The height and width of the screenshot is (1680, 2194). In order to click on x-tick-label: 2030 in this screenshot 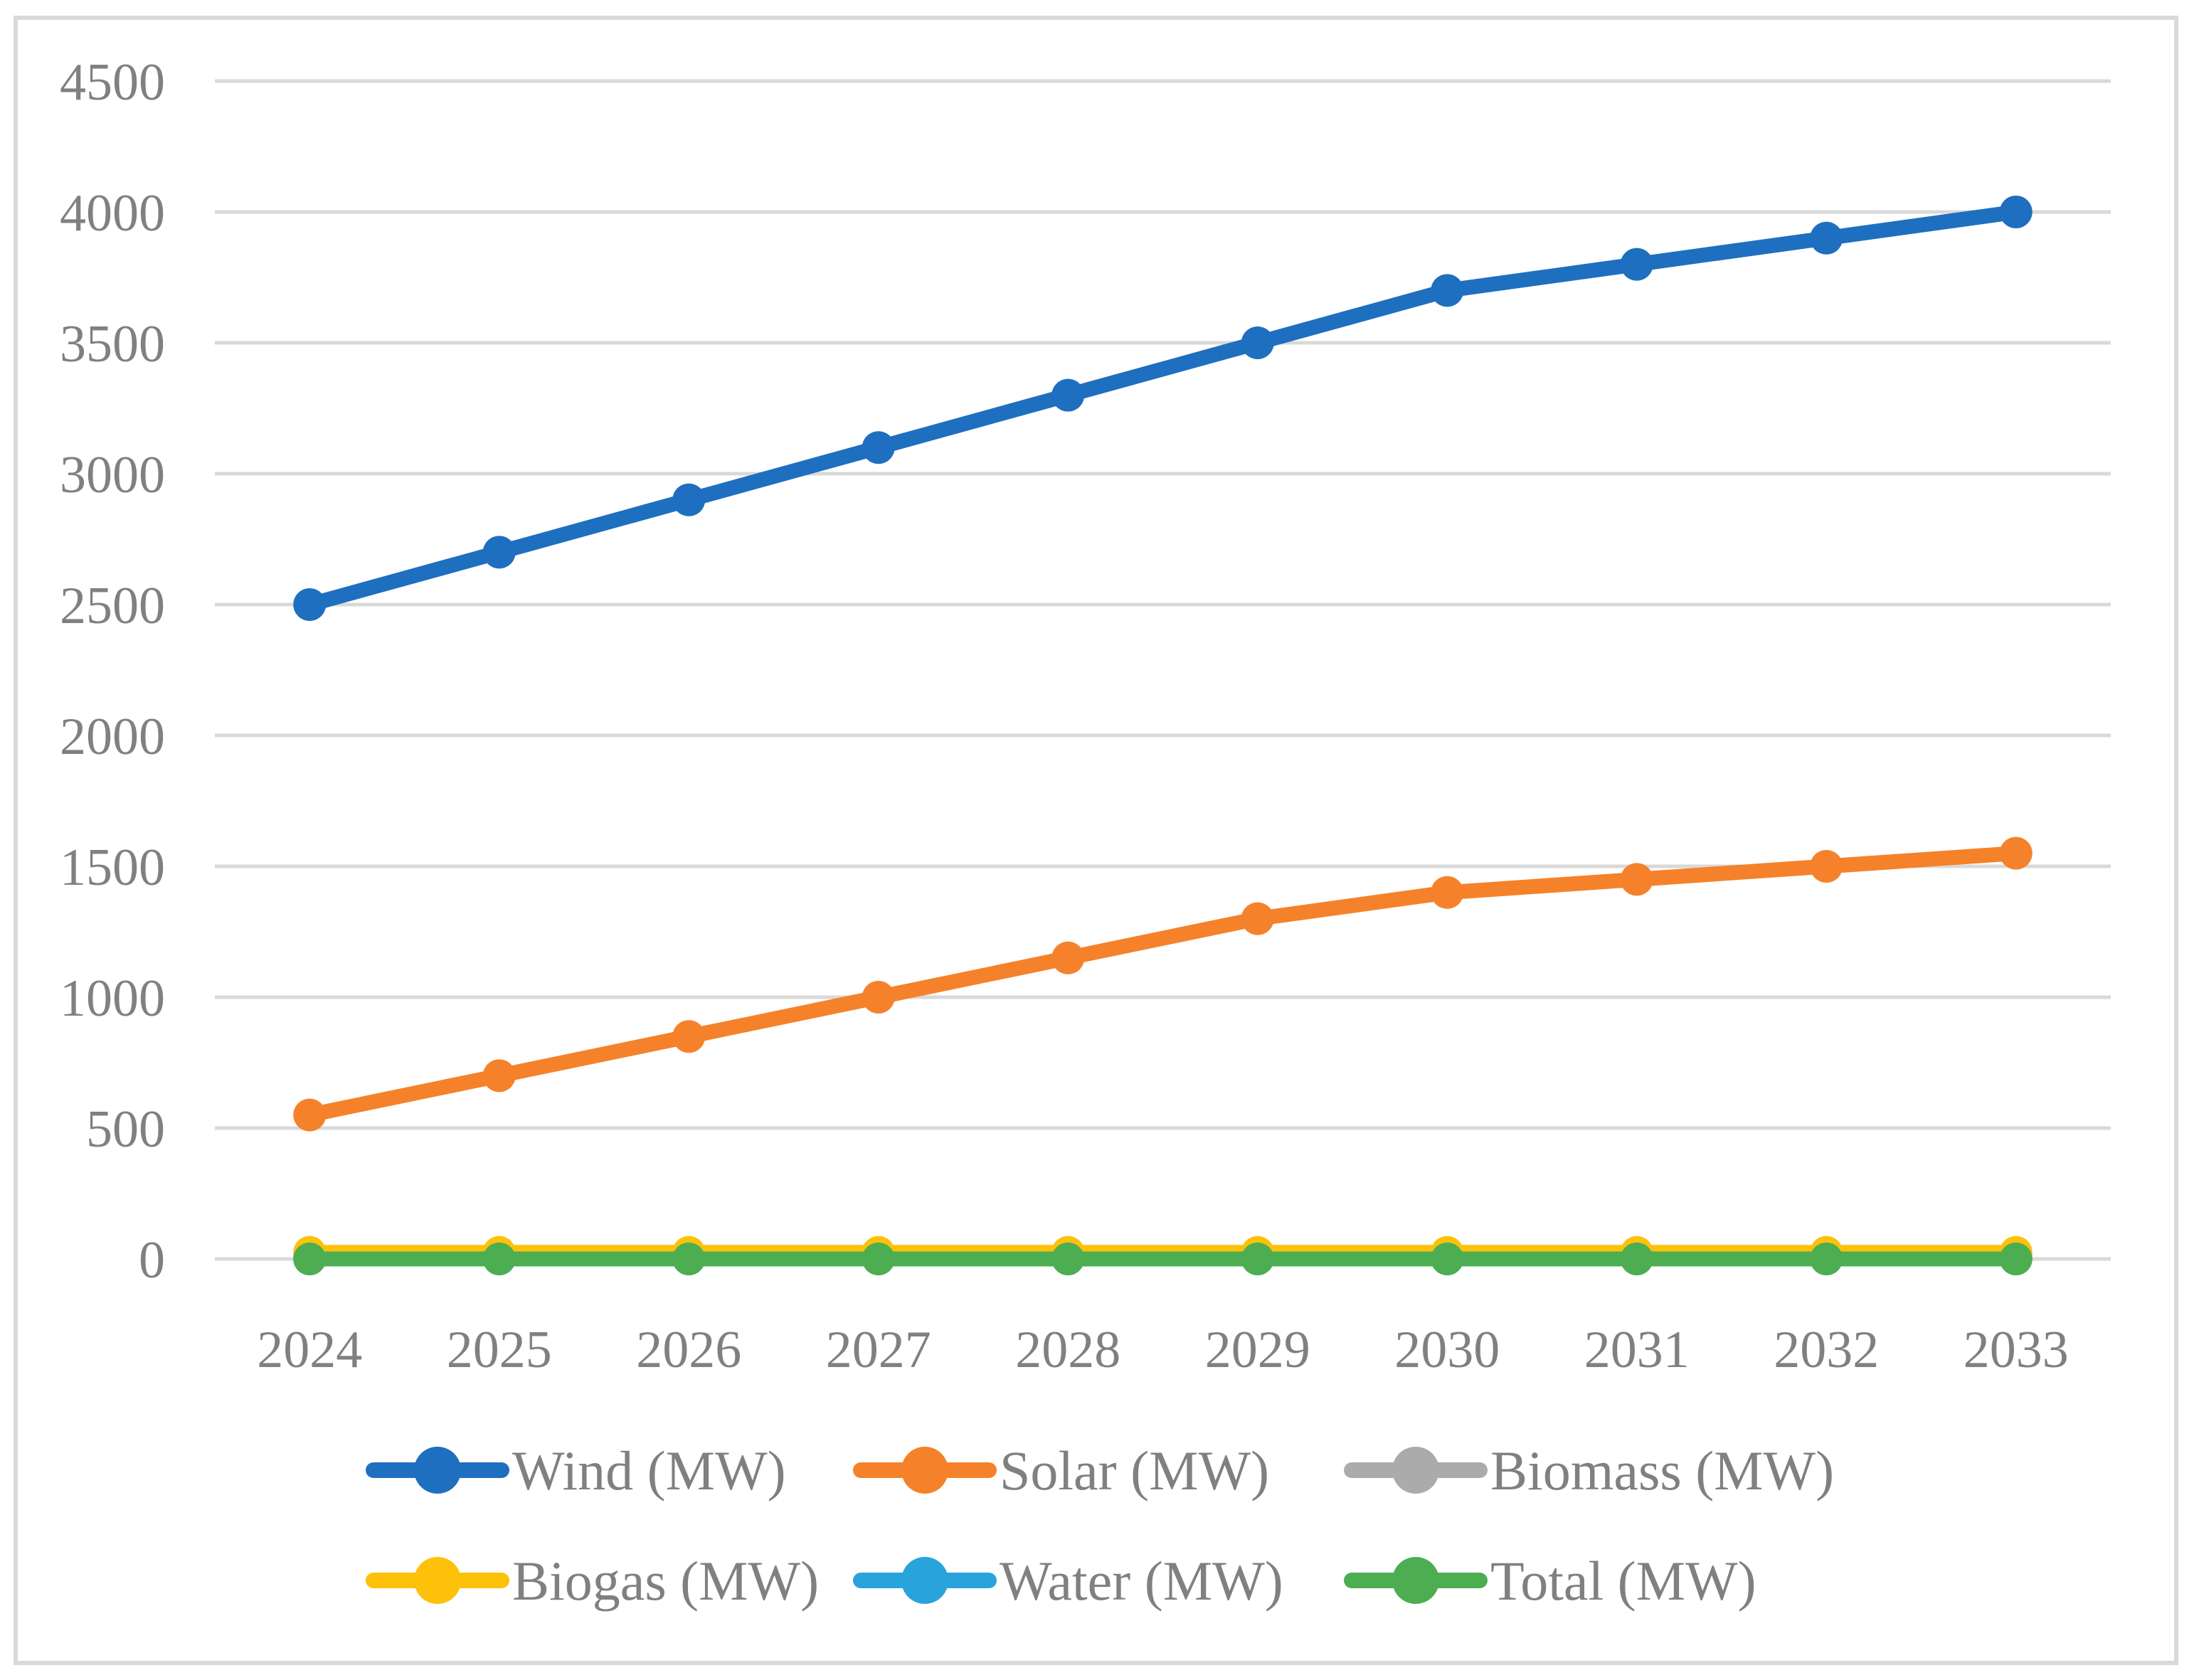, I will do `click(1447, 1350)`.